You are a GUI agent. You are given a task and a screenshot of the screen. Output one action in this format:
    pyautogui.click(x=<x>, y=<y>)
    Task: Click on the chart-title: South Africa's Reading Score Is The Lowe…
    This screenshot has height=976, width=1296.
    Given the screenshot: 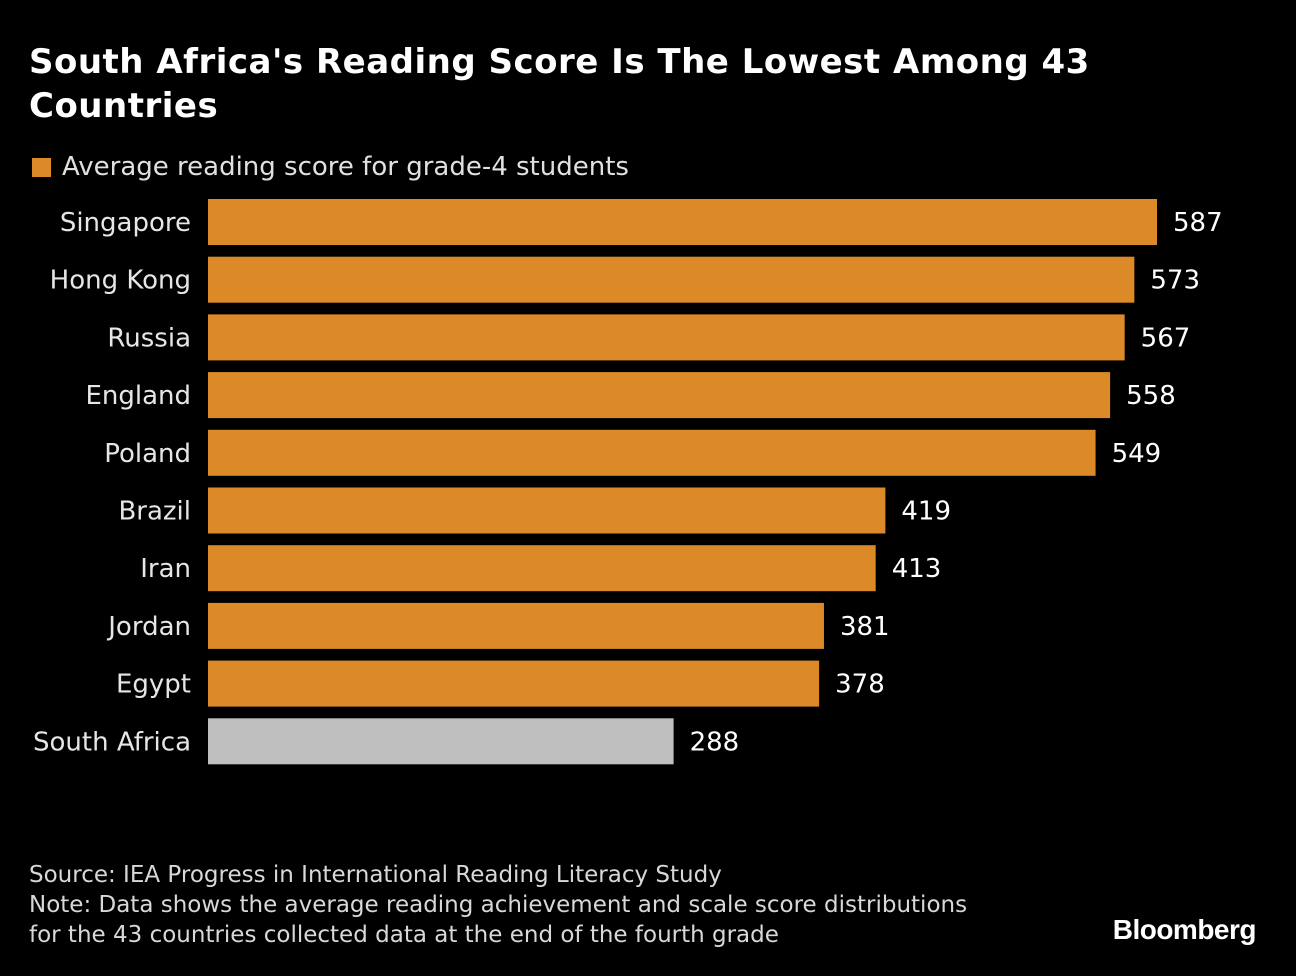 What is the action you would take?
    pyautogui.click(x=559, y=84)
    